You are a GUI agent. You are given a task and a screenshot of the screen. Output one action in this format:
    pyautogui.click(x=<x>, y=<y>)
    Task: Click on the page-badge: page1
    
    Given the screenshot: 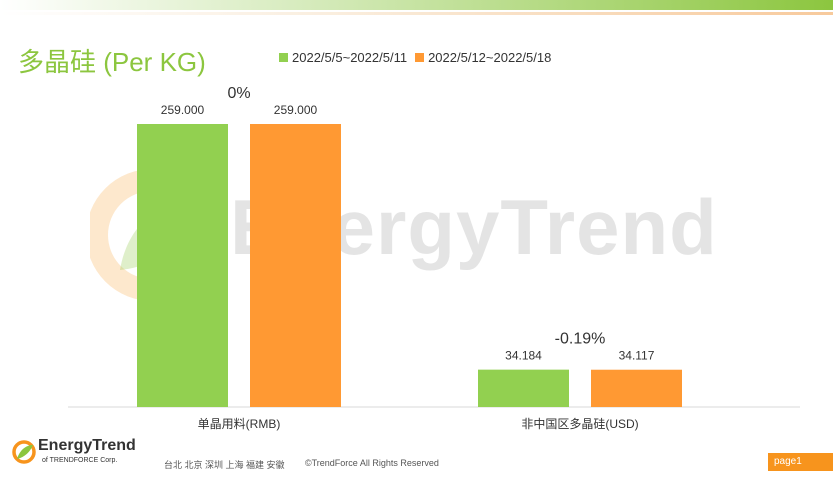 What is the action you would take?
    pyautogui.click(x=800, y=462)
    